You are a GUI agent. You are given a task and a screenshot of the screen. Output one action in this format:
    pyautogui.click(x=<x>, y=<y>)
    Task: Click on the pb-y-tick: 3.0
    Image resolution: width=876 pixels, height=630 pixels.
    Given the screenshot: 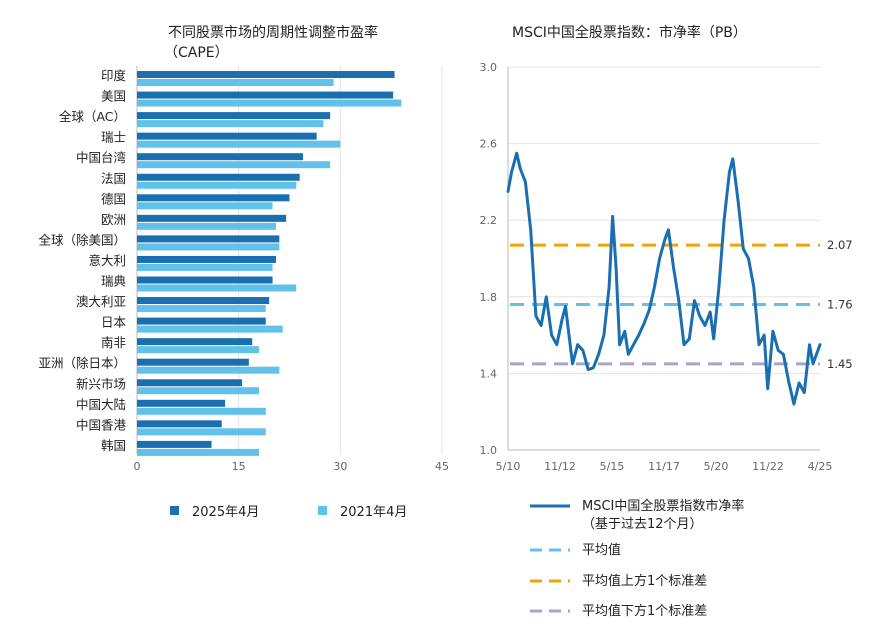 What is the action you would take?
    pyautogui.click(x=489, y=67)
    